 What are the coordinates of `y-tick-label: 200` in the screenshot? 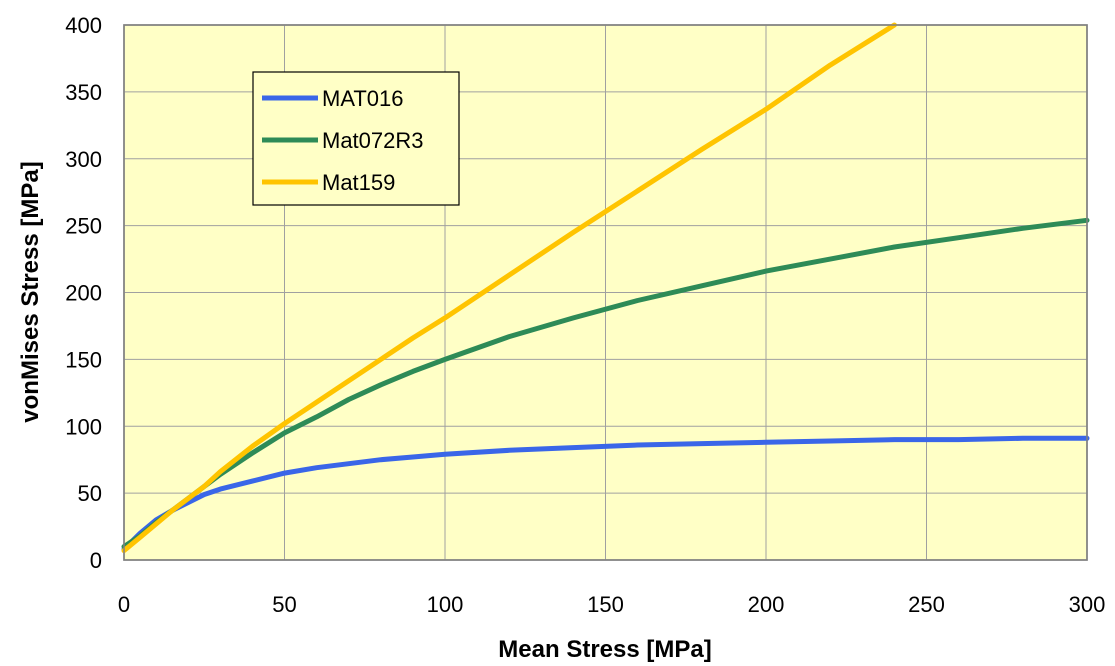 It's located at (83, 293).